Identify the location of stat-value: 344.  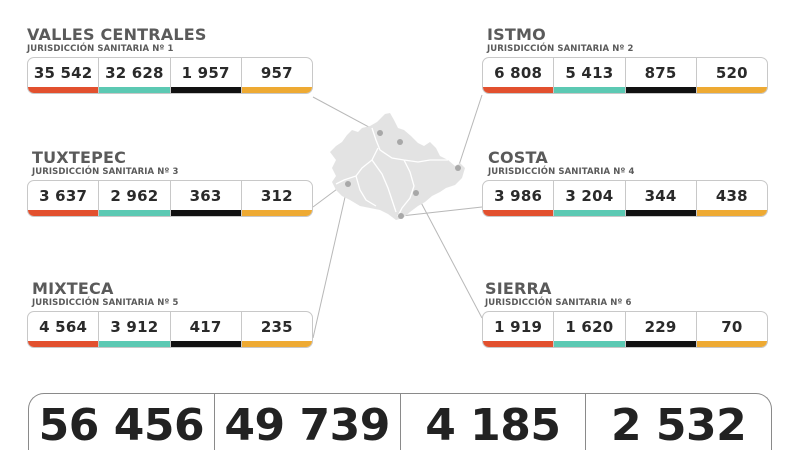
(660, 196).